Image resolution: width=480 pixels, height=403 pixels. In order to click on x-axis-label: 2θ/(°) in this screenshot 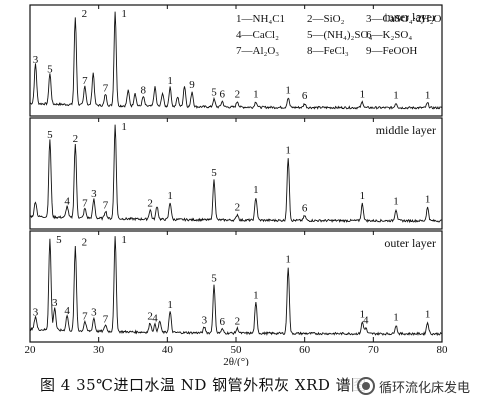, I will do `click(236, 361)`.